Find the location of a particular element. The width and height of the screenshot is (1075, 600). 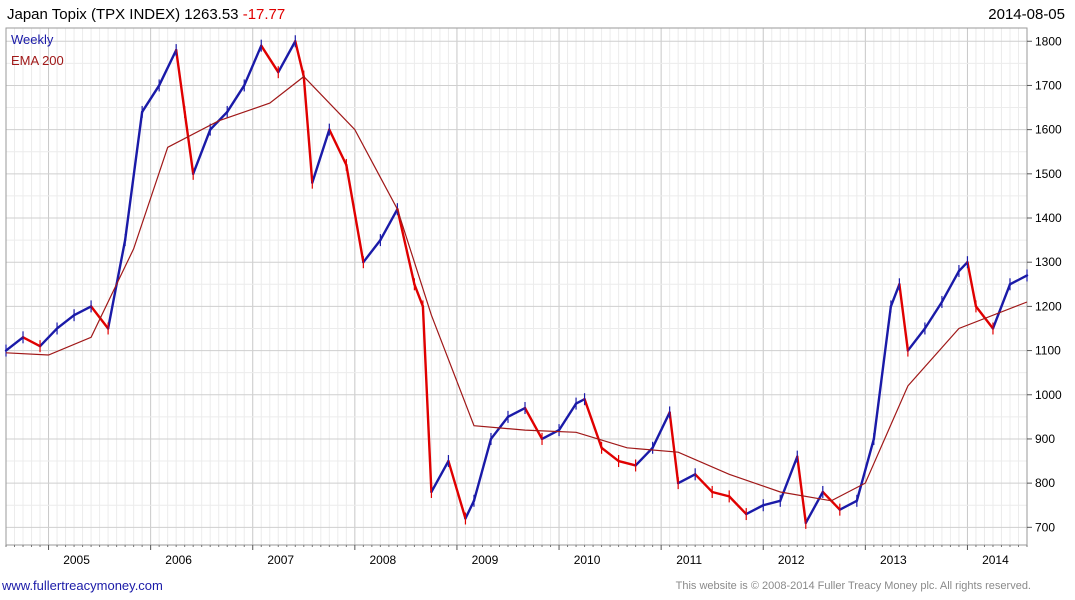

change-value: -17.77 is located at coordinates (264, 14).